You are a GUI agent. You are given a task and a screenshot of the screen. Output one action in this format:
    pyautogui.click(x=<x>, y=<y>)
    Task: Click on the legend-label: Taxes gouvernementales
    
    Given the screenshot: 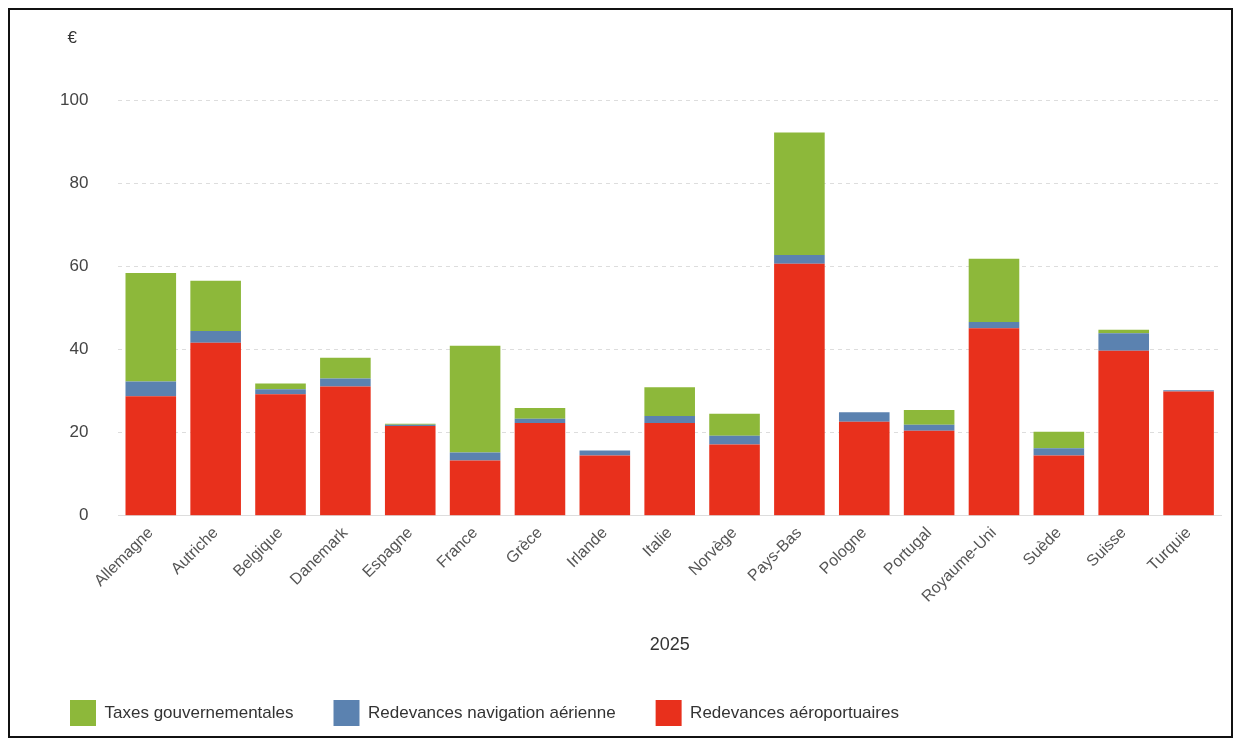 What is the action you would take?
    pyautogui.click(x=199, y=712)
    